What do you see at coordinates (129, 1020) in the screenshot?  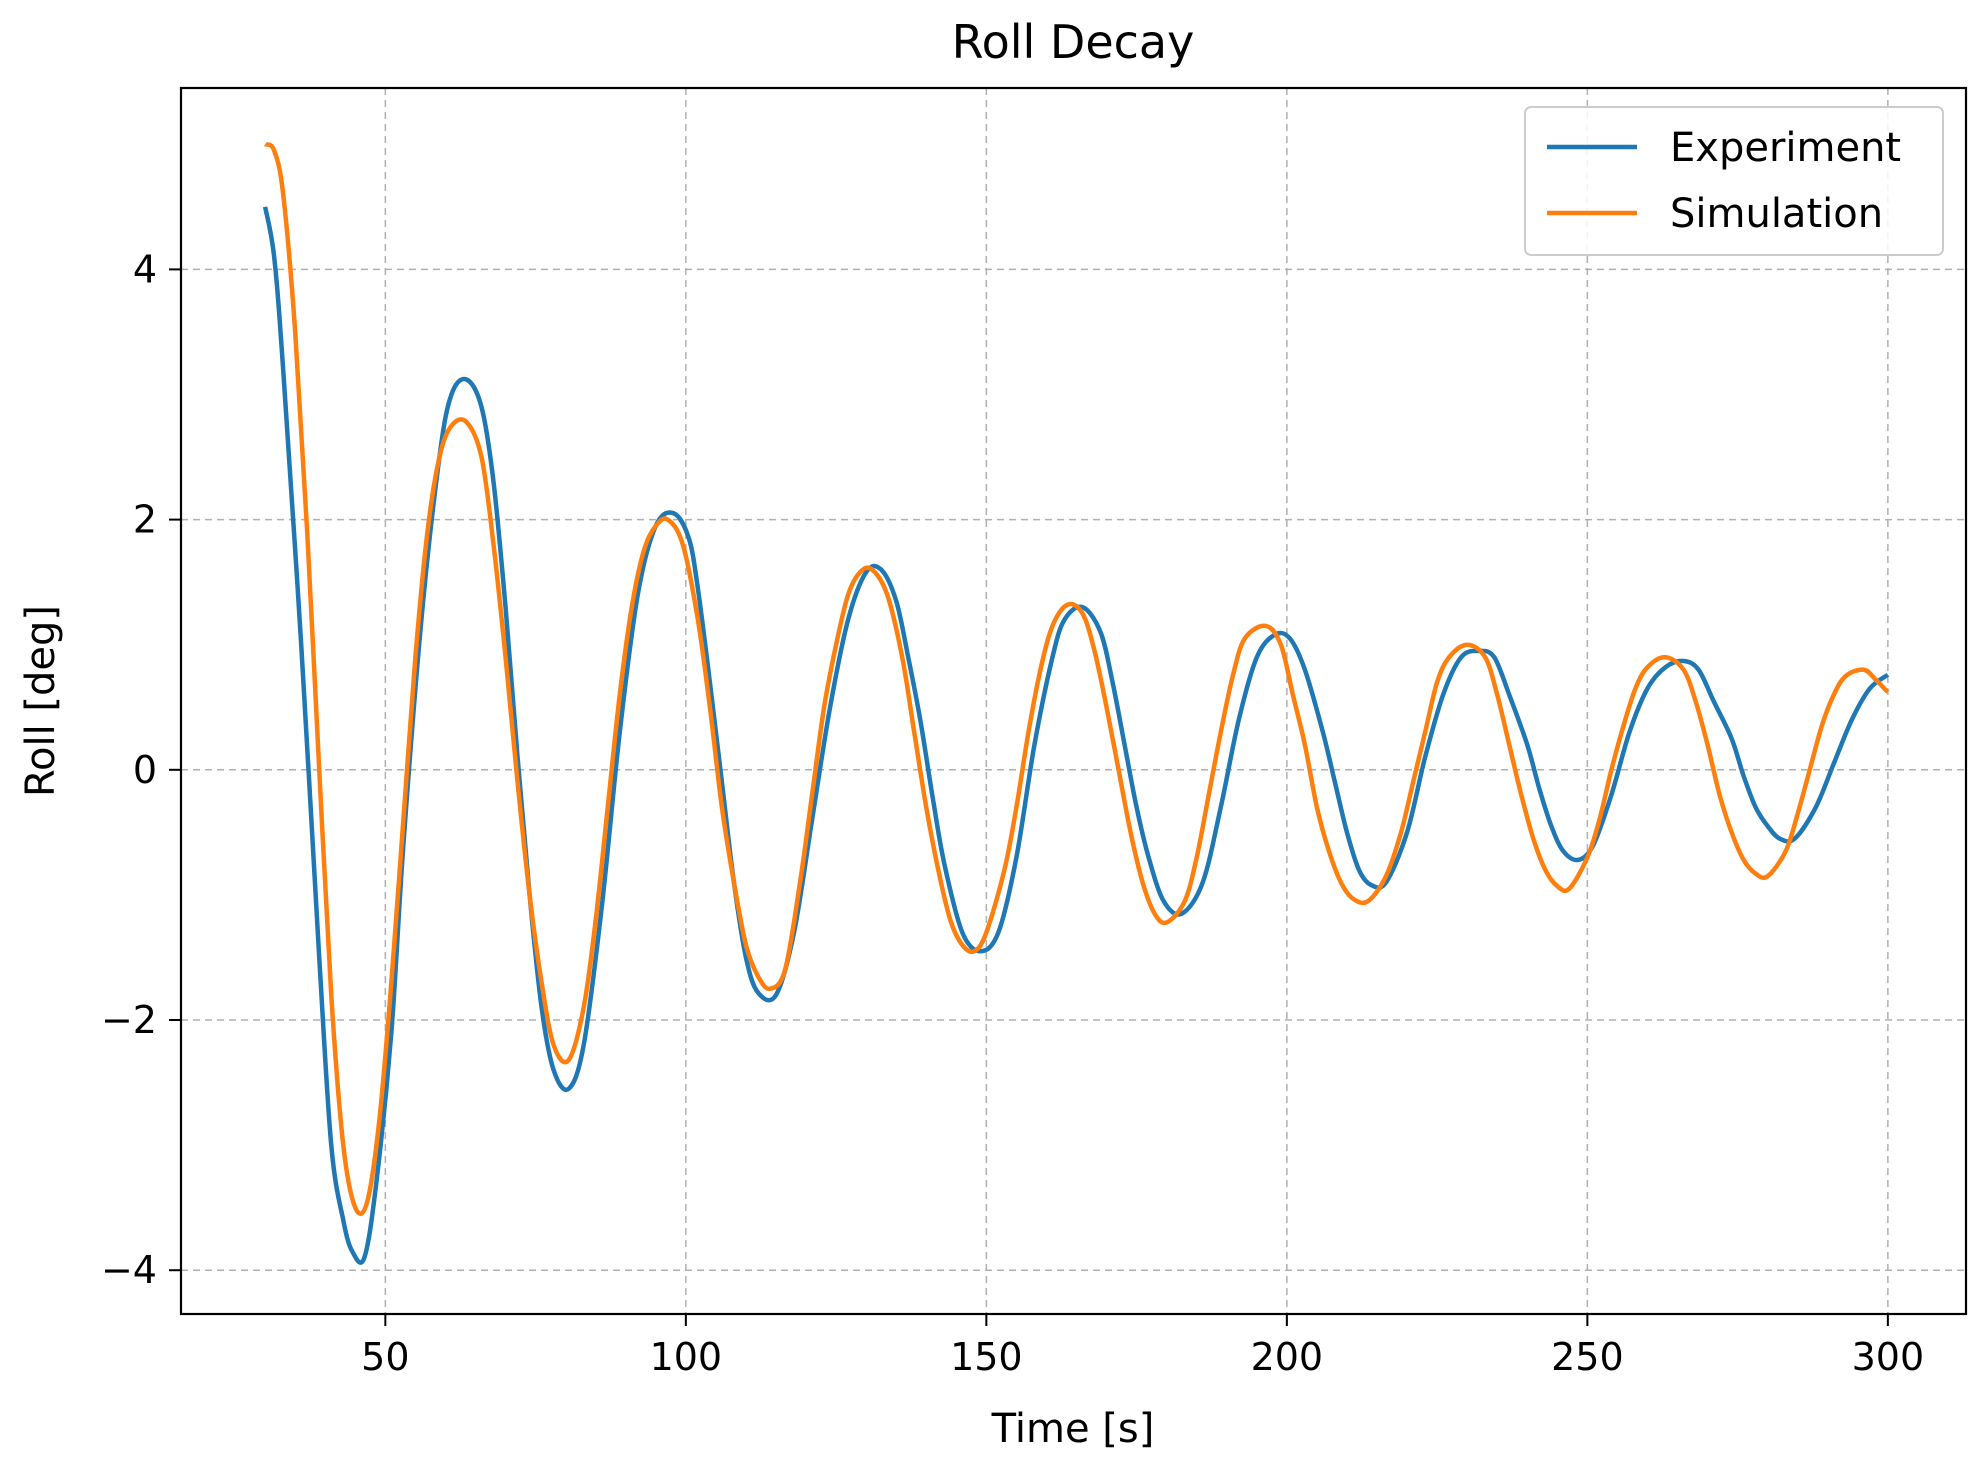 I see `y-tick-label: −2` at bounding box center [129, 1020].